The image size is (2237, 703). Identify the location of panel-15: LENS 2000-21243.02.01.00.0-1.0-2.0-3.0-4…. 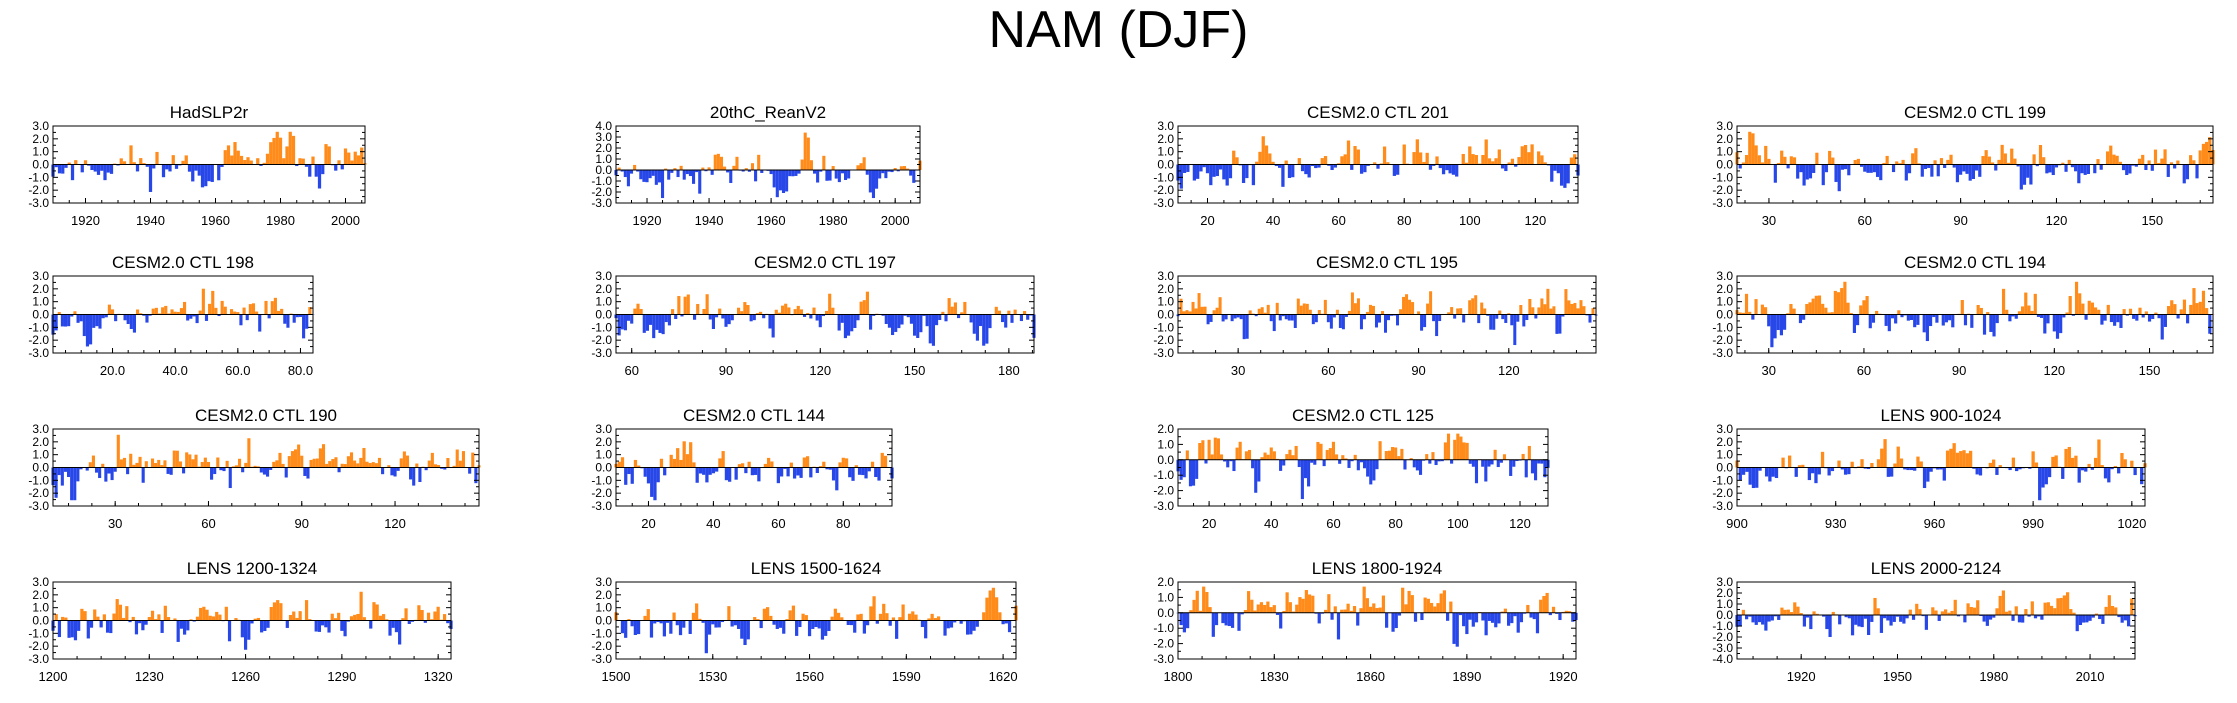
(1924, 621).